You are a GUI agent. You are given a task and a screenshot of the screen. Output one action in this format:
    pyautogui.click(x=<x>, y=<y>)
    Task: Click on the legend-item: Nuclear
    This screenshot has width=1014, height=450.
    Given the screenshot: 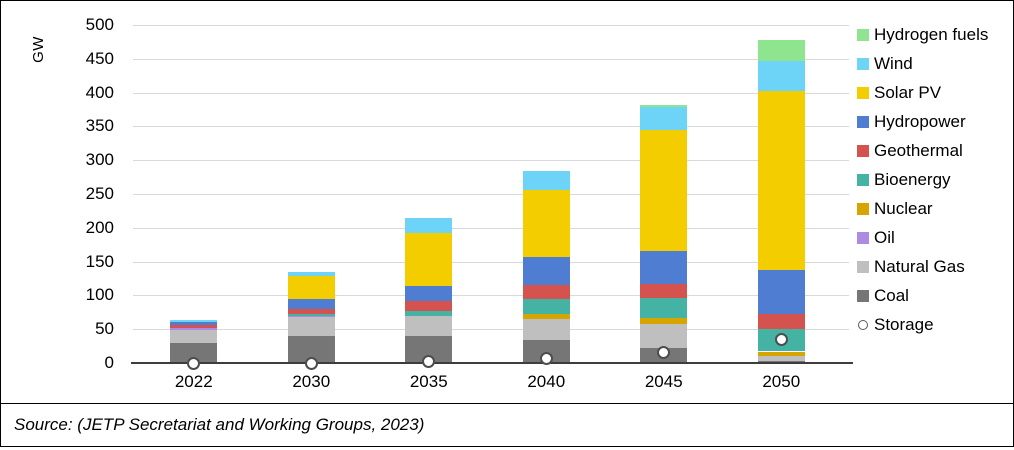 What is the action you would take?
    pyautogui.click(x=922, y=208)
    